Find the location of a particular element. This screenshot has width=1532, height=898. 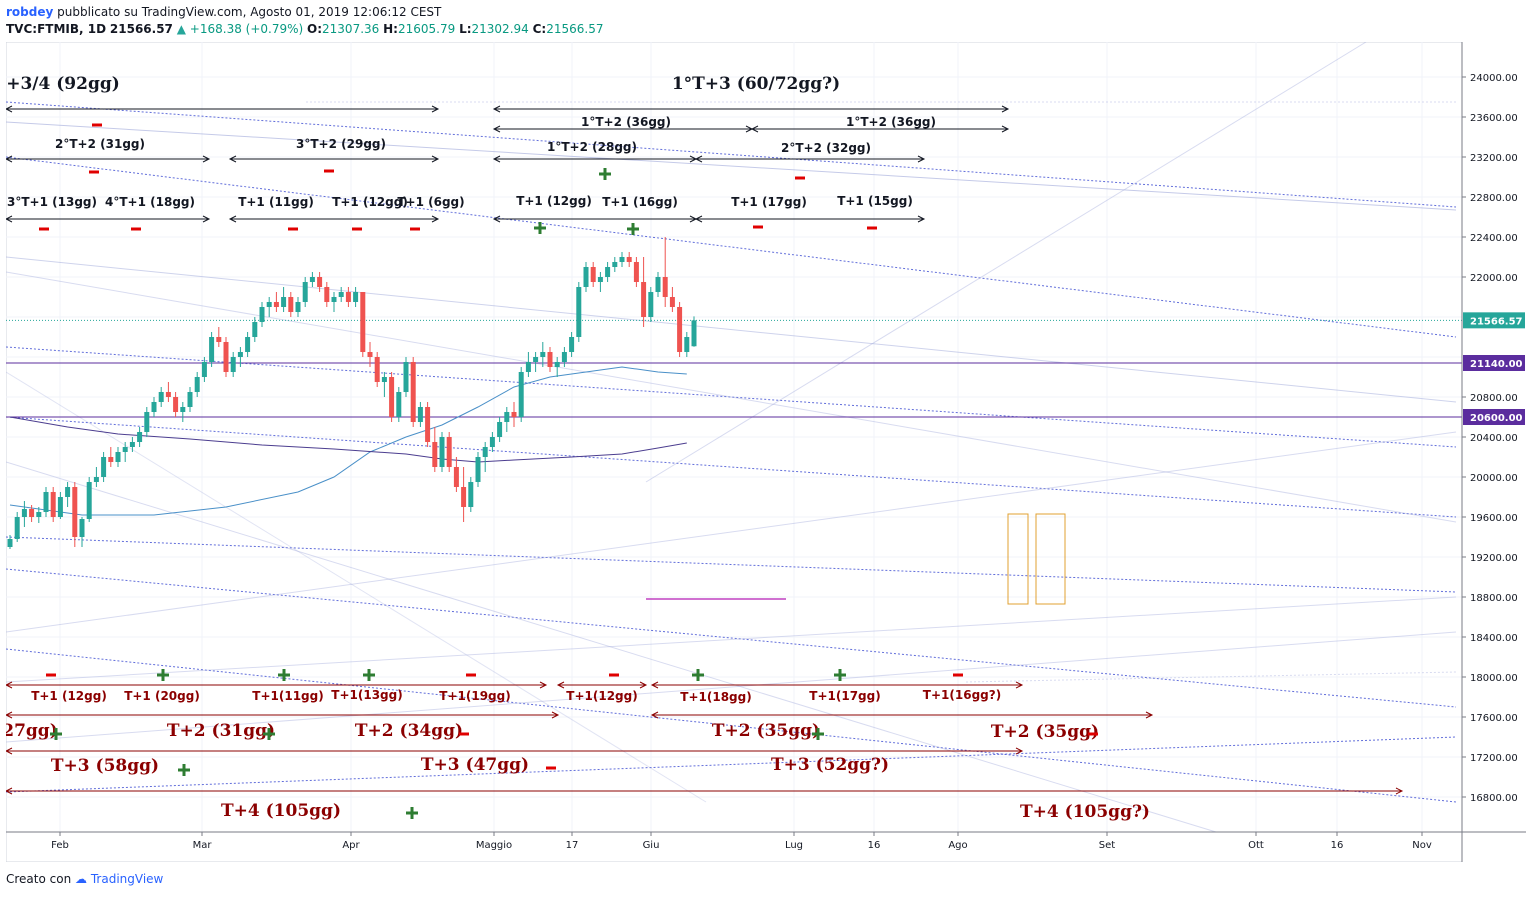

price-tick-label: 17600.00 is located at coordinates (1494, 718).